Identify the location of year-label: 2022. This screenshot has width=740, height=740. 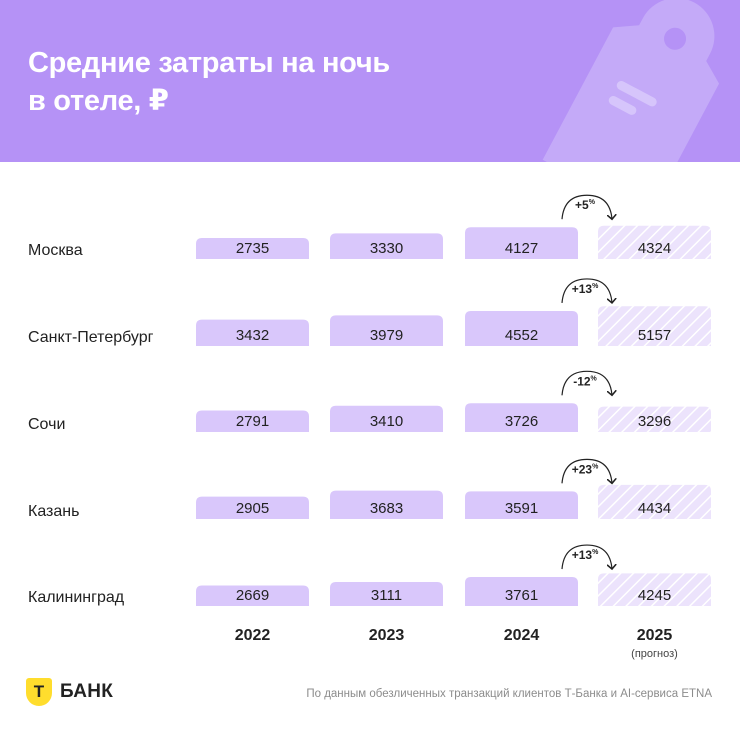
(253, 635).